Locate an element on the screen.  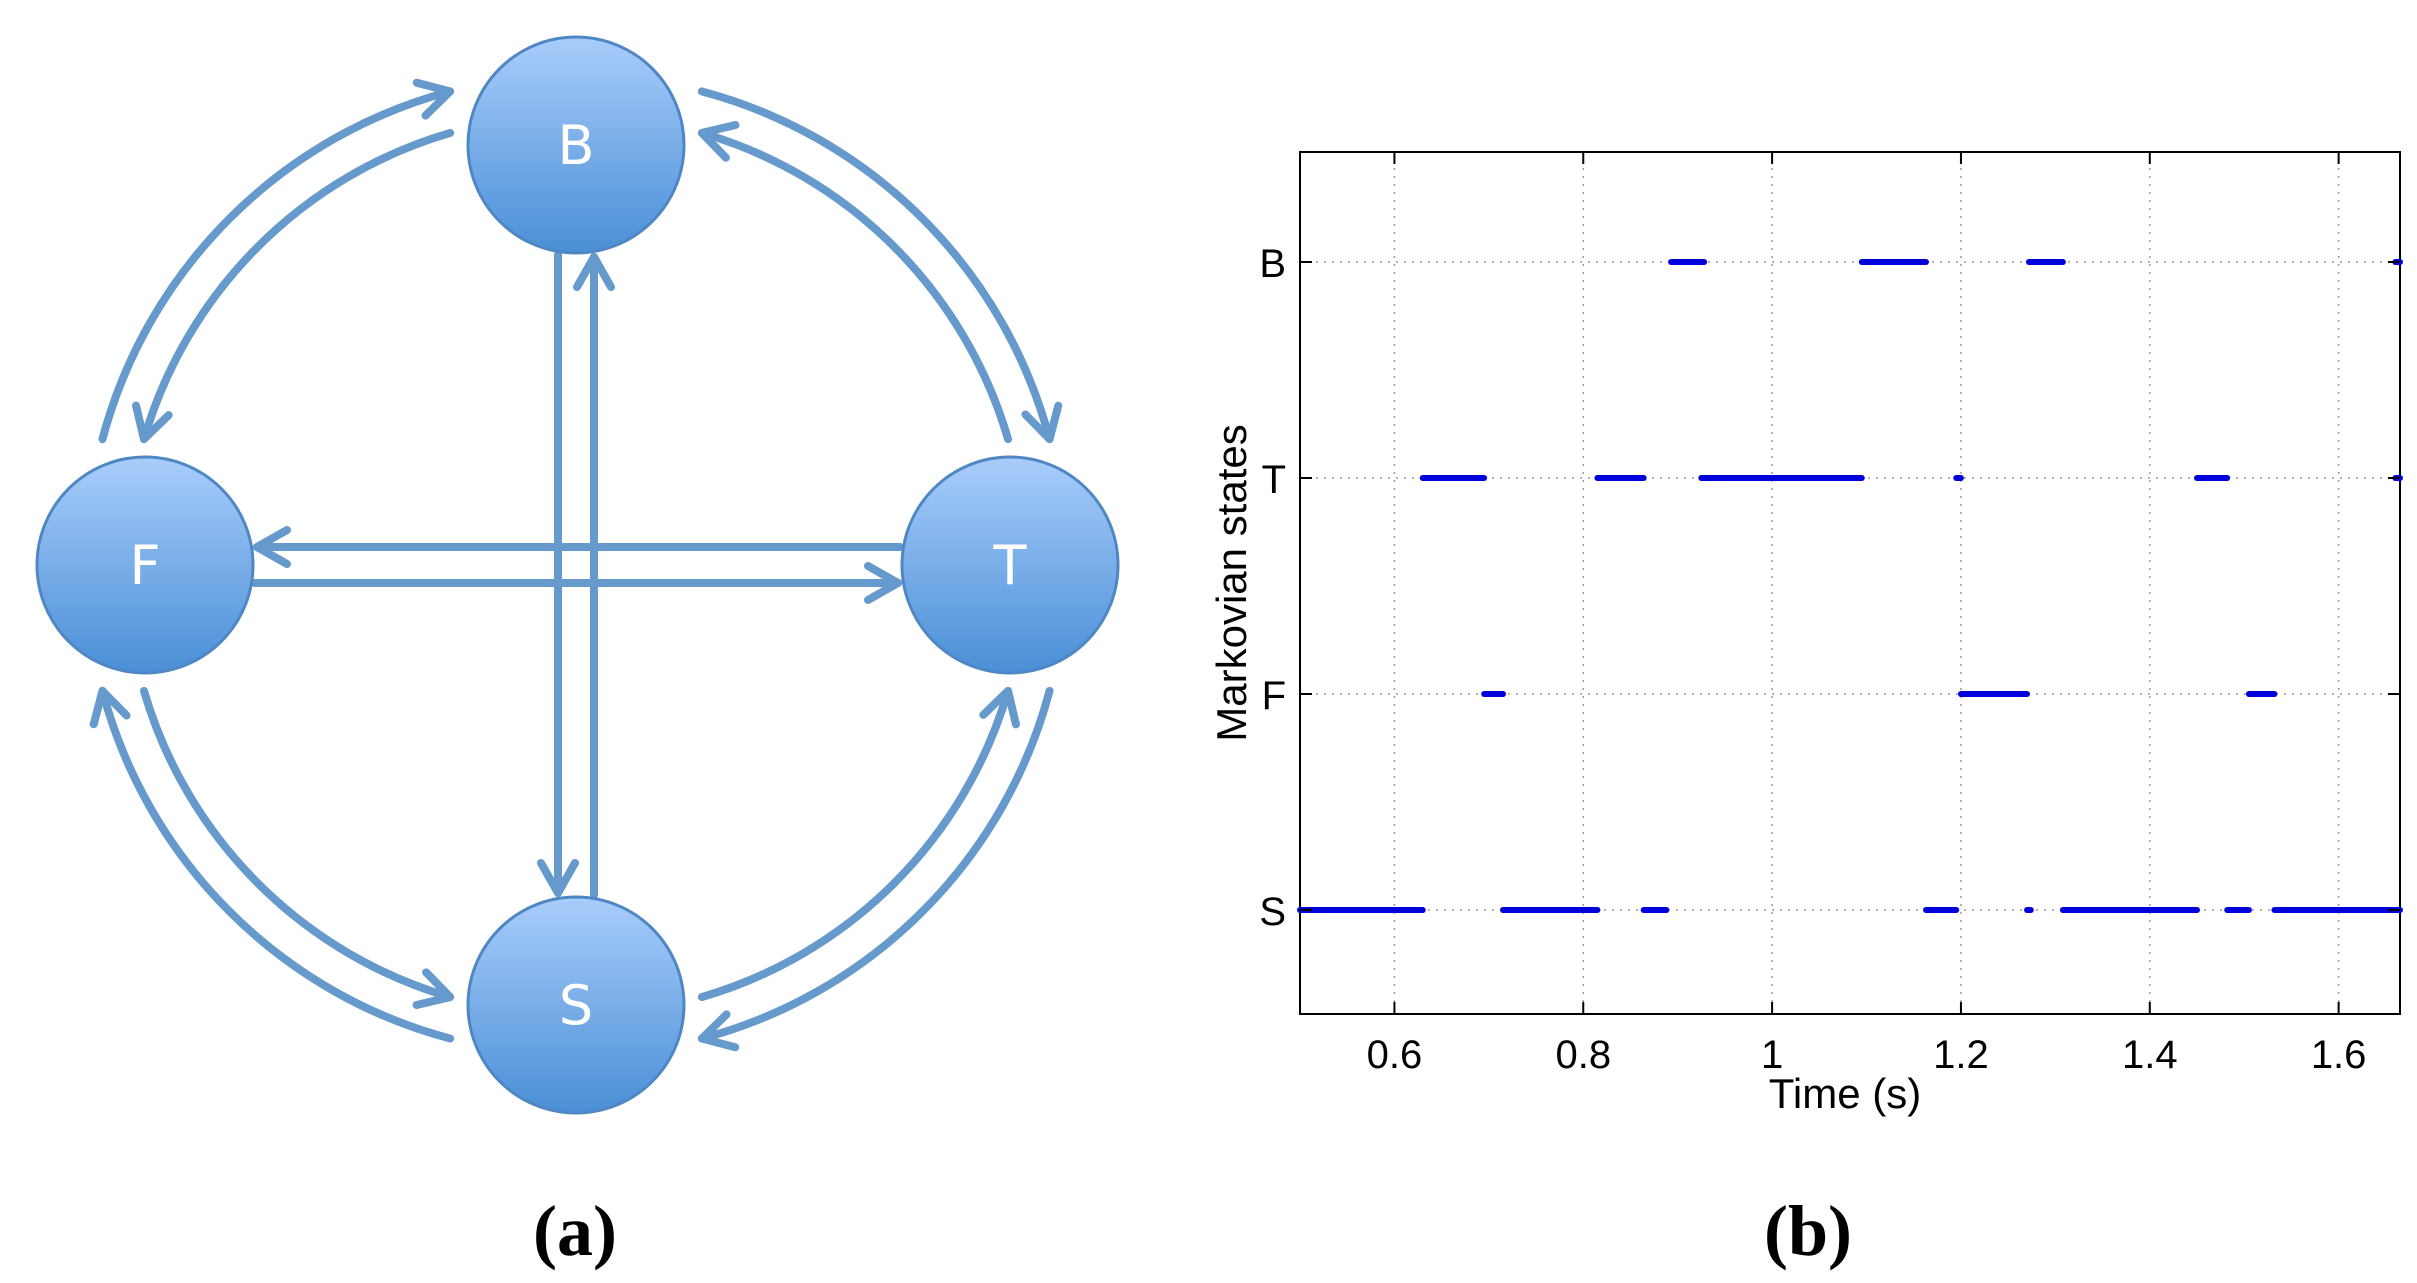
arrow-F-to-T is located at coordinates (576, 583).